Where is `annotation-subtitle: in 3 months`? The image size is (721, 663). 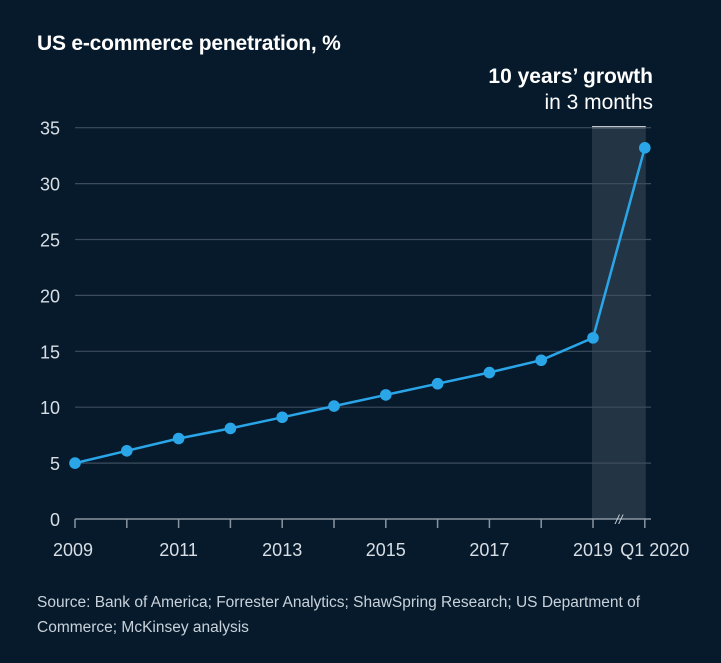
annotation-subtitle: in 3 months is located at coordinates (598, 102).